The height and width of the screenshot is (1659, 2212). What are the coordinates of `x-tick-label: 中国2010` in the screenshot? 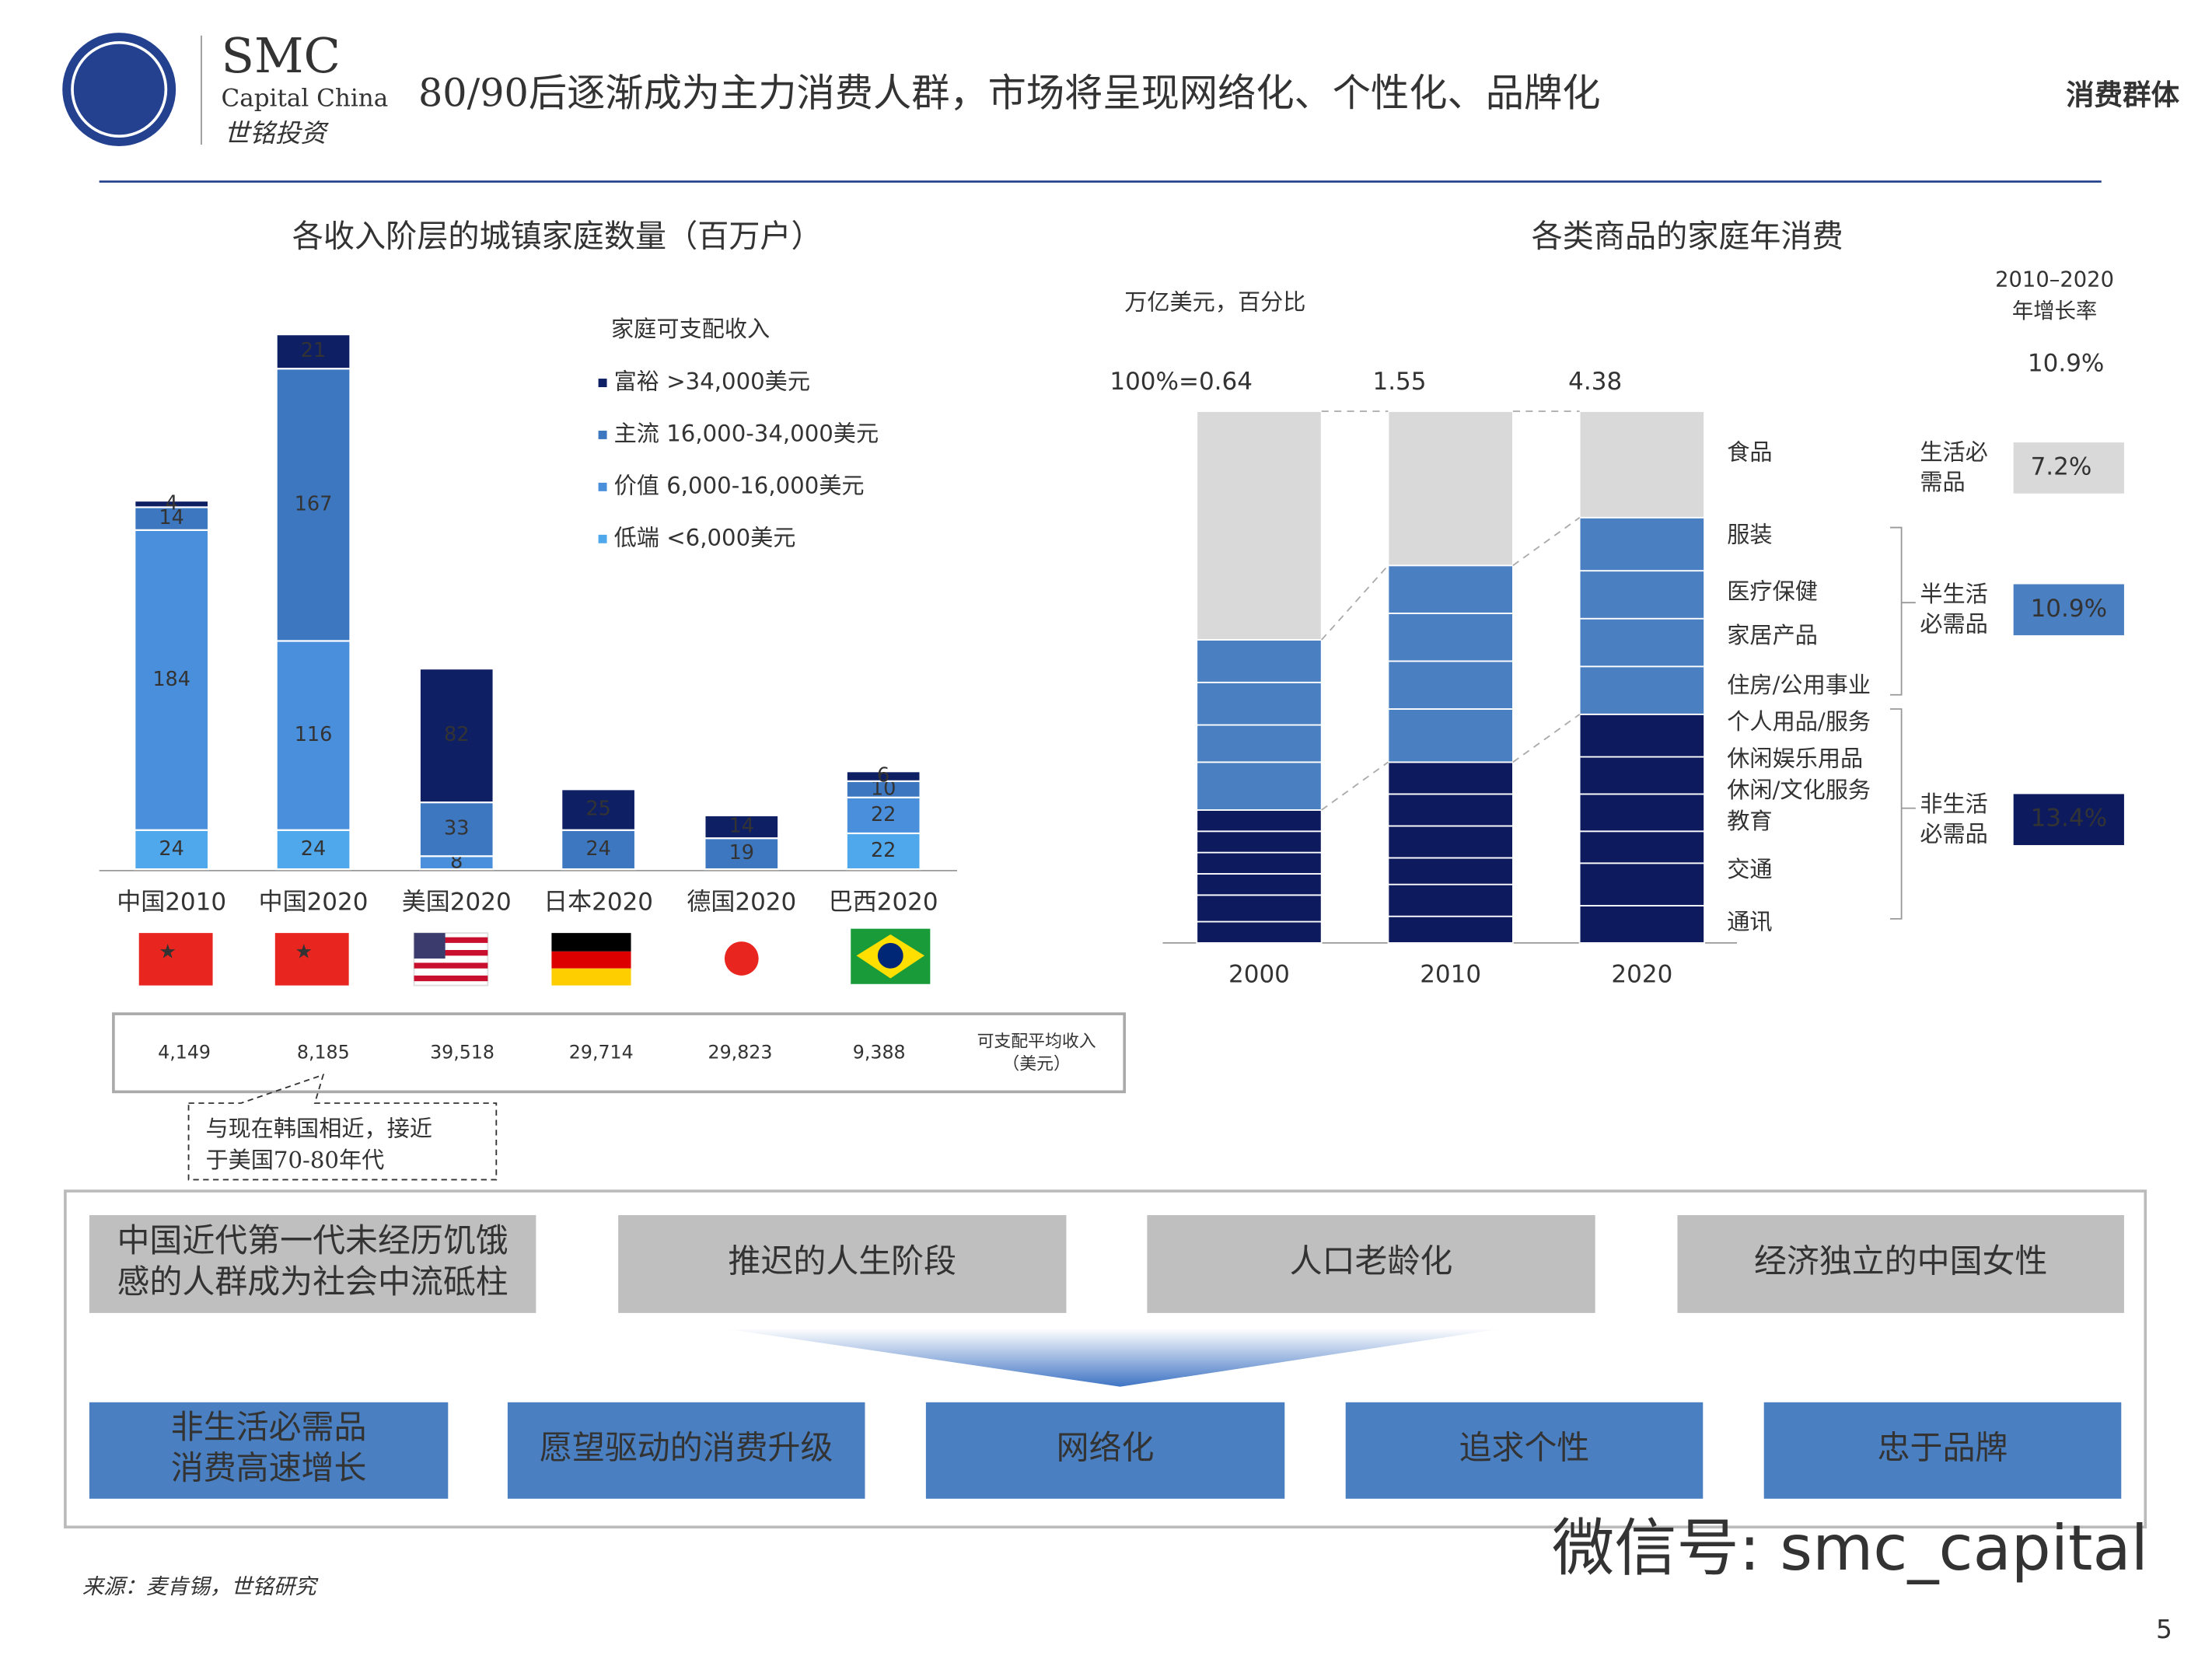 It's located at (171, 902).